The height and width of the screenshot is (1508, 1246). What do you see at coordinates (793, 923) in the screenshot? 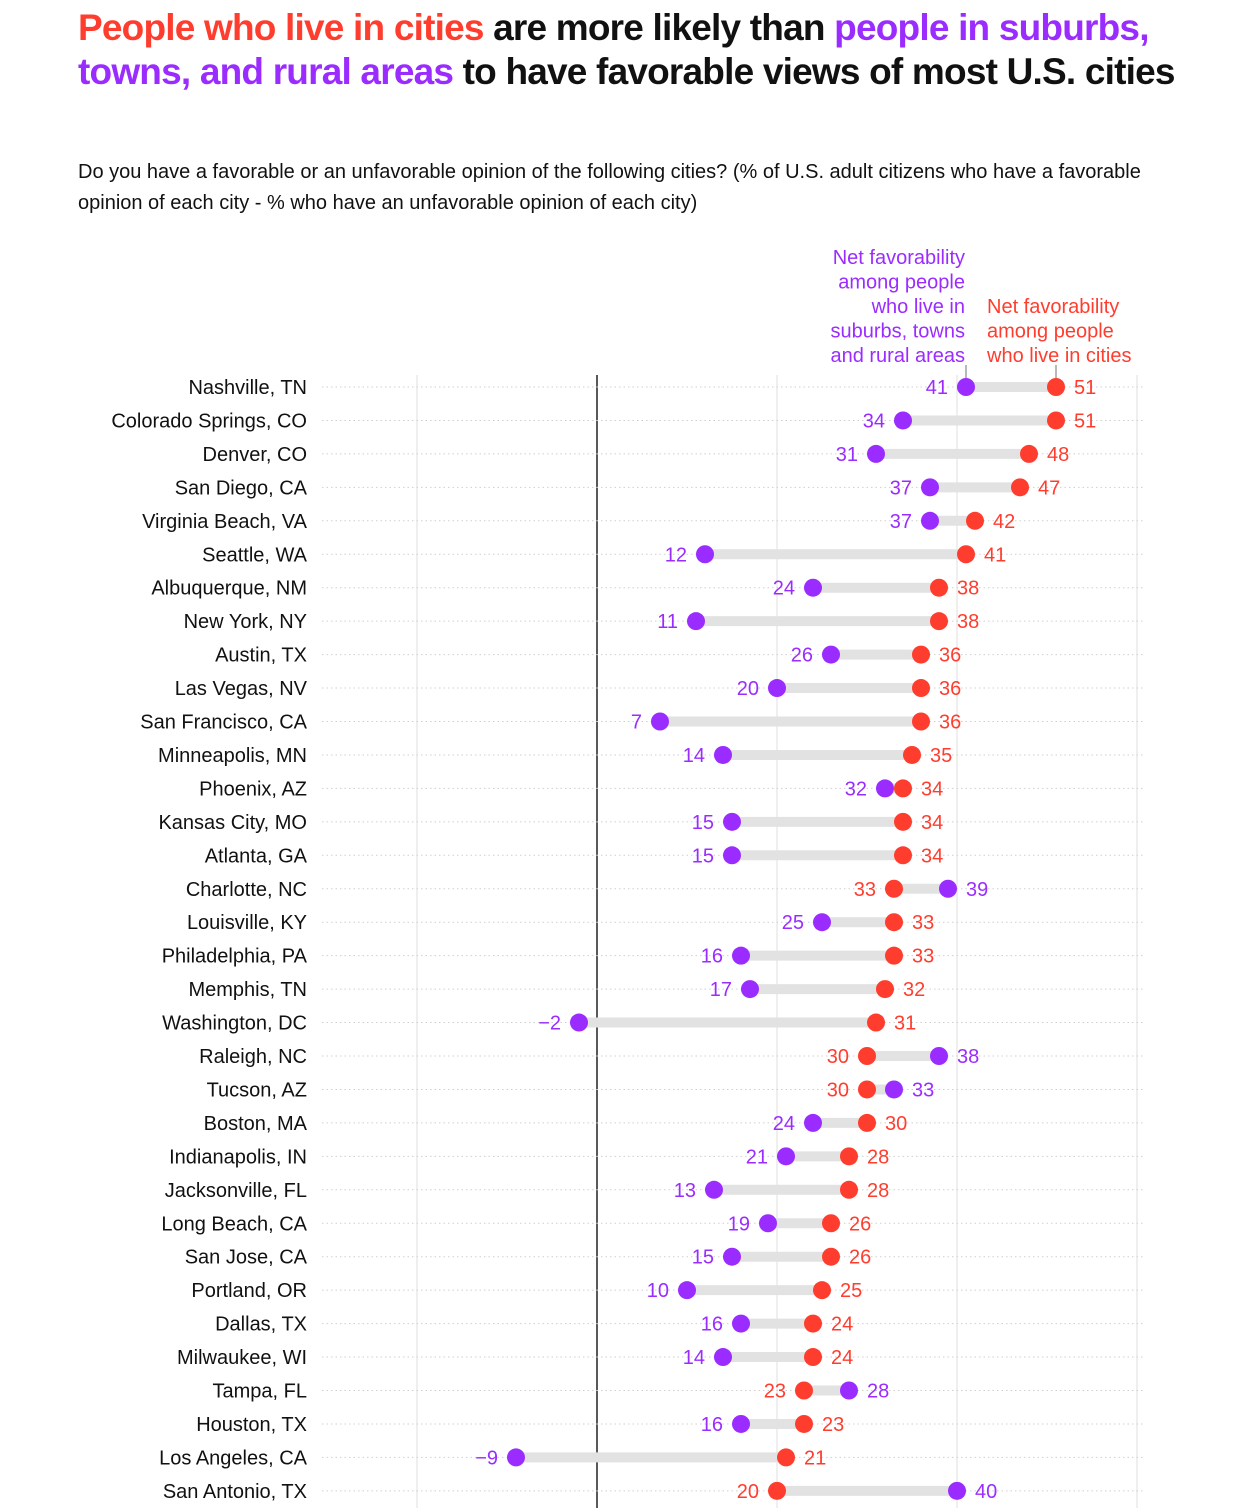
I see `label-suburbs: 25` at bounding box center [793, 923].